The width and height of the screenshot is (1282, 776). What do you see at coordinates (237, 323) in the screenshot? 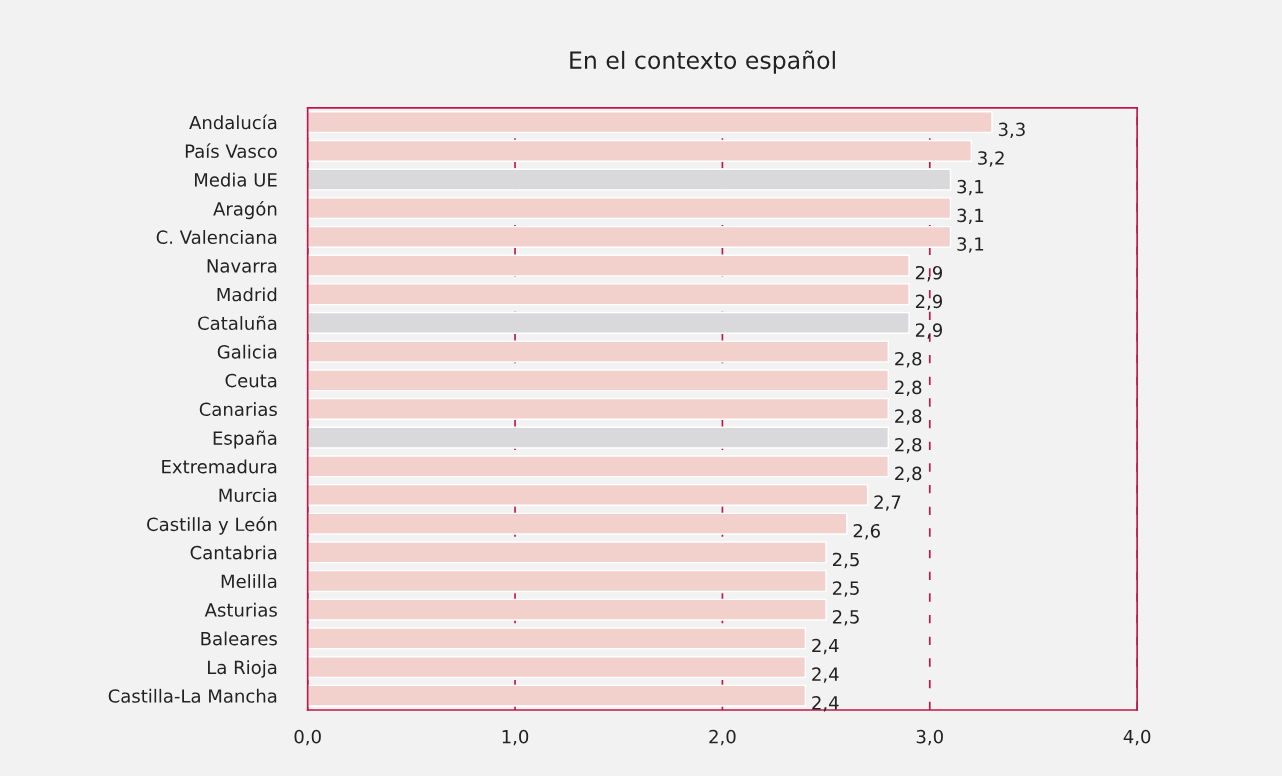
I see `y-tick-label: Cataluña` at bounding box center [237, 323].